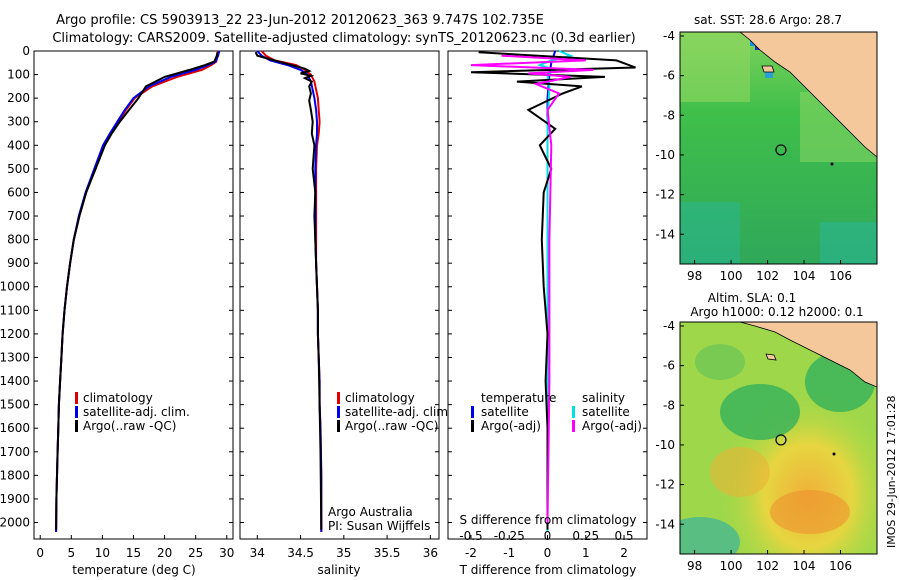  I want to click on depth-tick-label: 800, so click(18, 240).